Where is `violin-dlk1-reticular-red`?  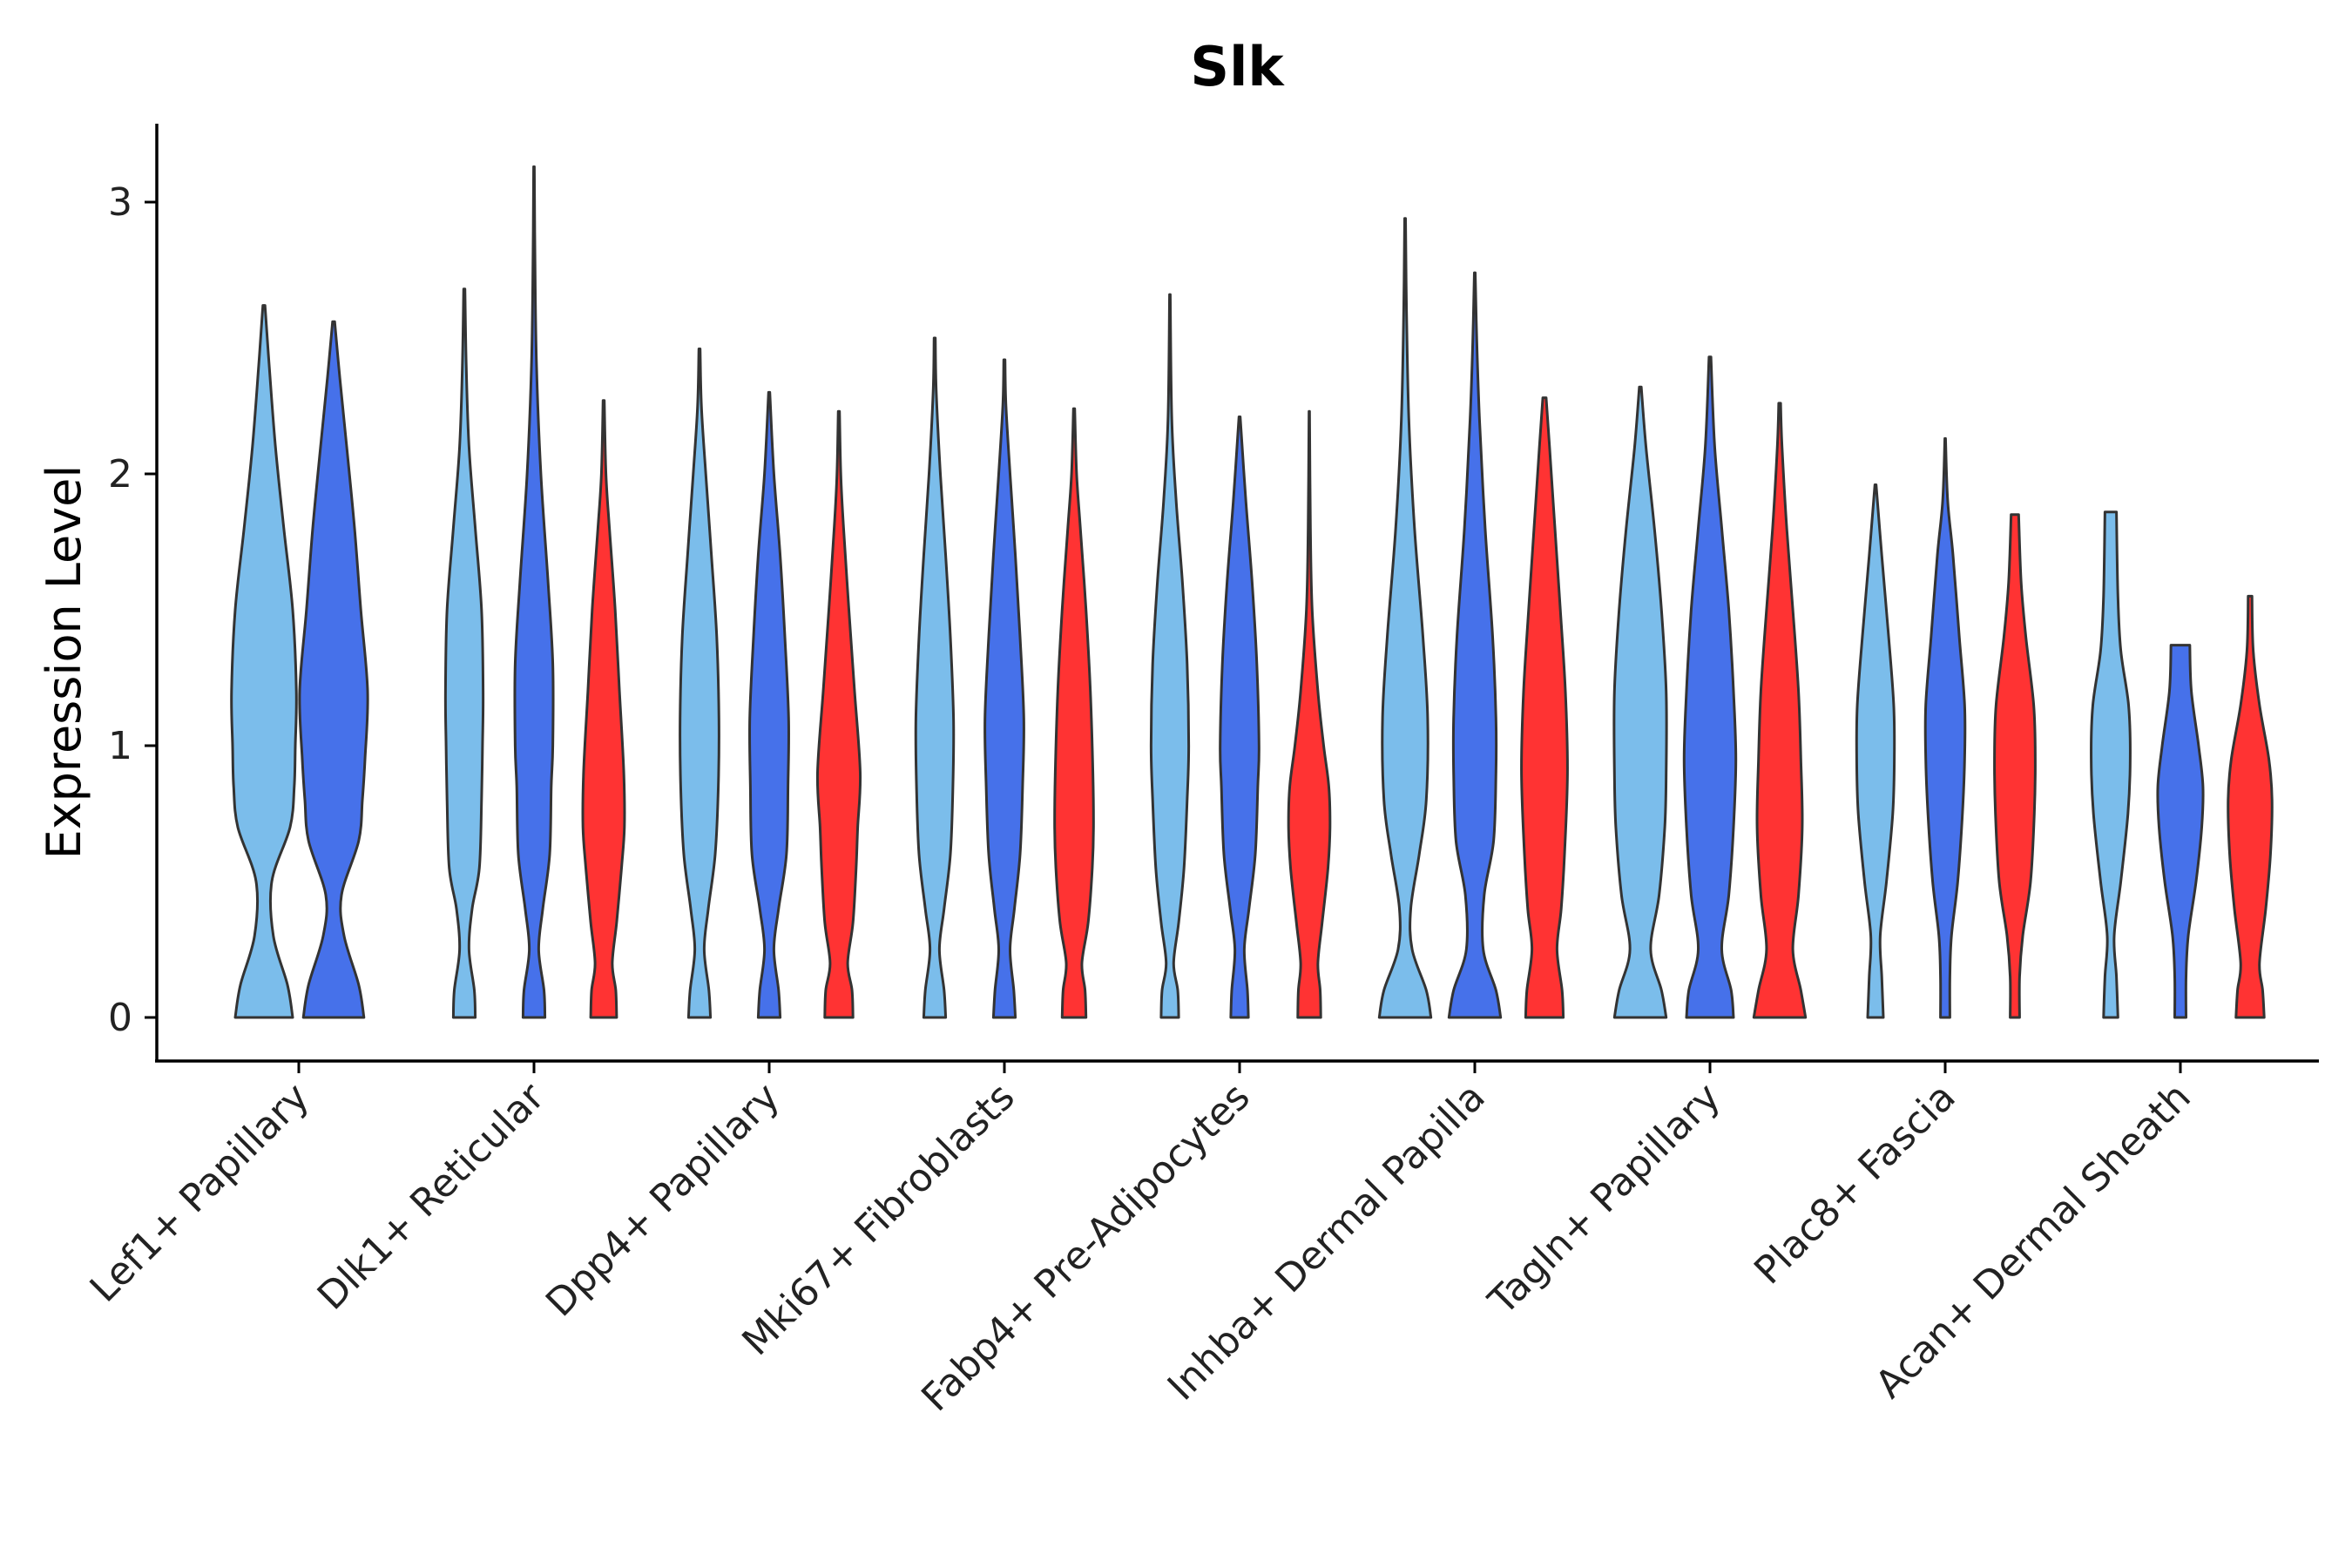
violin-dlk1-reticular-red is located at coordinates (603, 709).